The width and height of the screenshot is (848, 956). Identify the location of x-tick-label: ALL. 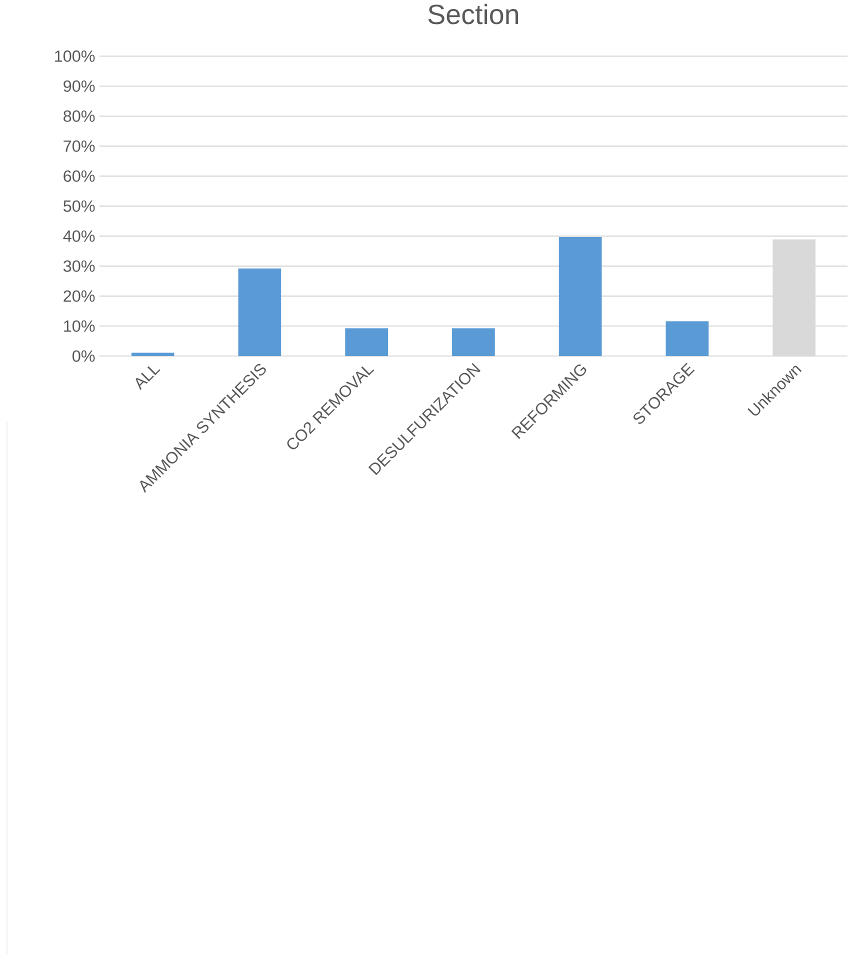
(148, 378).